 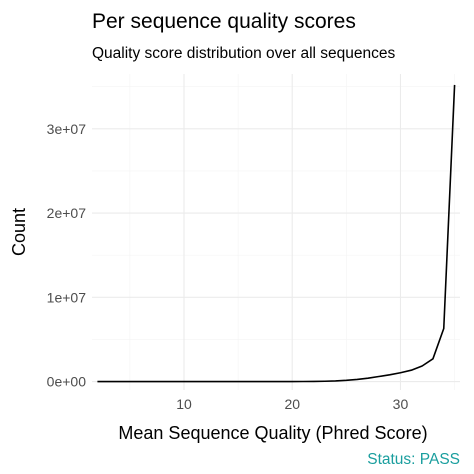 What do you see at coordinates (224, 21) in the screenshot?
I see `chart-title: Per sequence quality scores` at bounding box center [224, 21].